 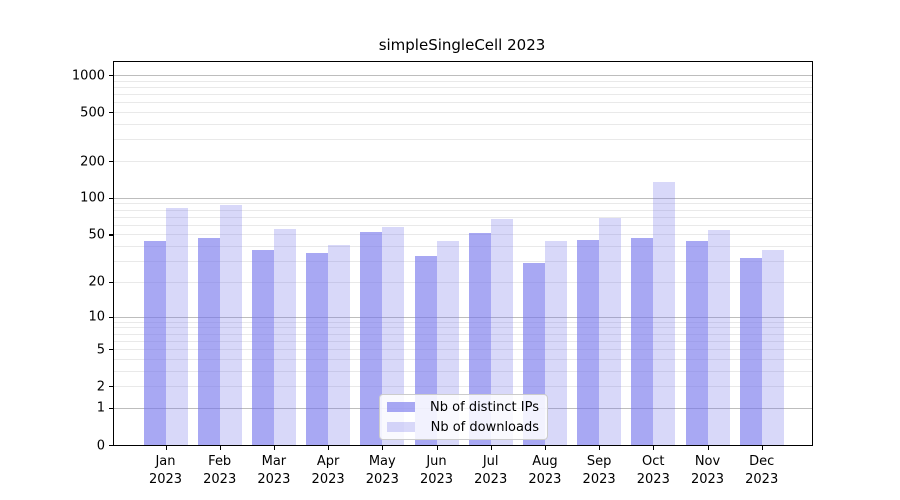 I want to click on legend-item-downloads: Nb of downloads, so click(x=463, y=427).